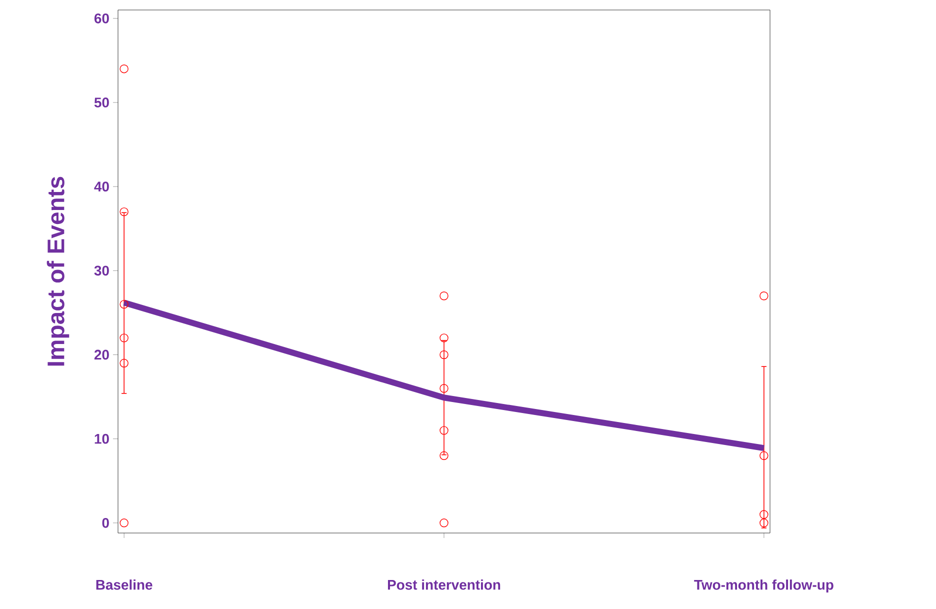 The height and width of the screenshot is (609, 936). I want to click on y-tick-label: 50, so click(101, 103).